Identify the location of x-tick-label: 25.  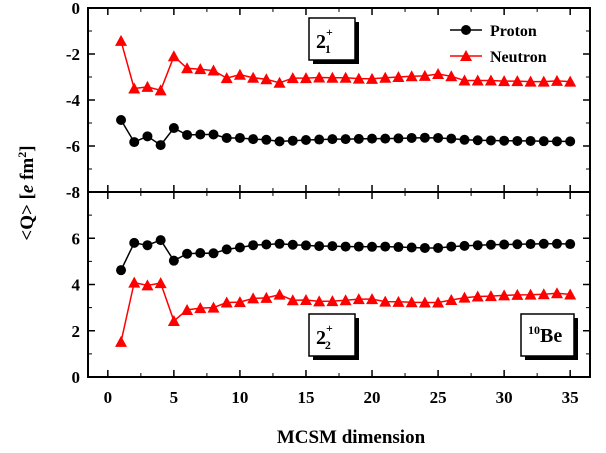
(438, 397).